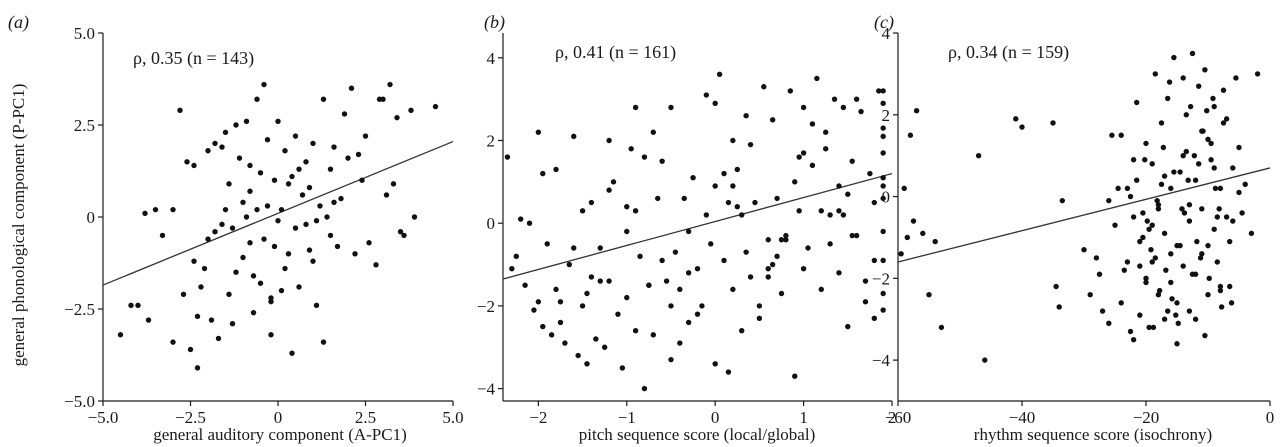  Describe the element at coordinates (491, 58) in the screenshot. I see `y-tick-label-b: 4` at that location.